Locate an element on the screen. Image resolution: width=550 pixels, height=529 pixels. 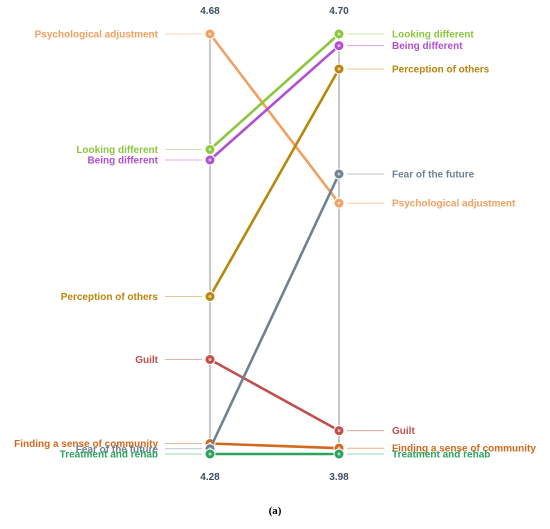
left-axis-top-label: 4.68 is located at coordinates (210, 11).